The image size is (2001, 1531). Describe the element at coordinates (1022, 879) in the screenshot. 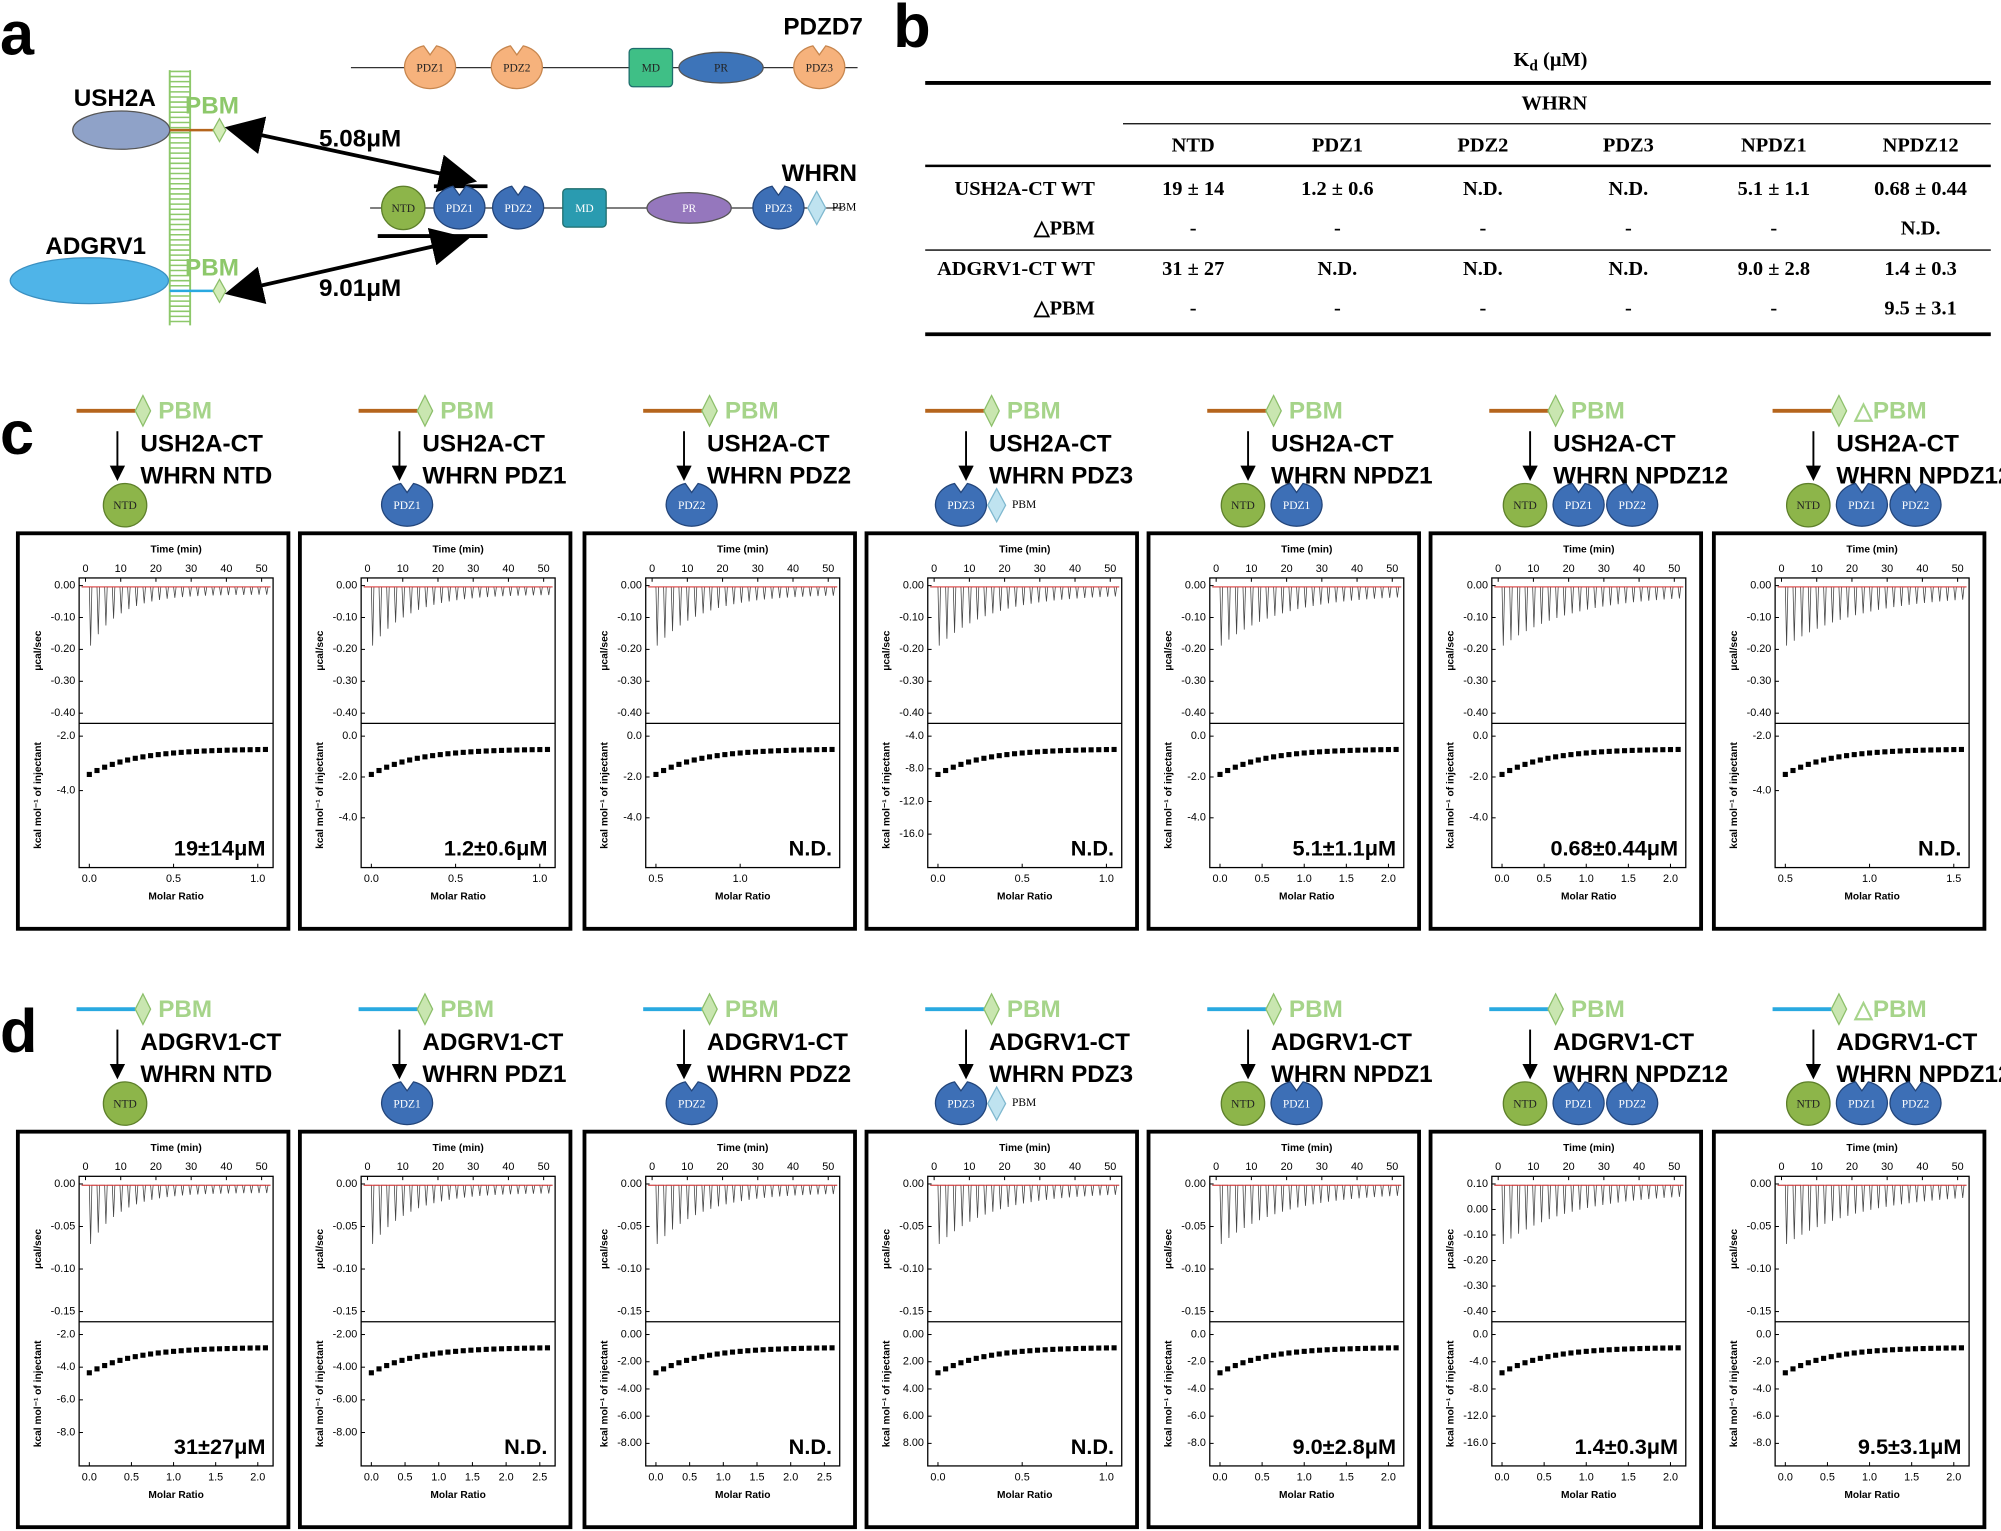

I see `ratio-tick: 0.5` at that location.